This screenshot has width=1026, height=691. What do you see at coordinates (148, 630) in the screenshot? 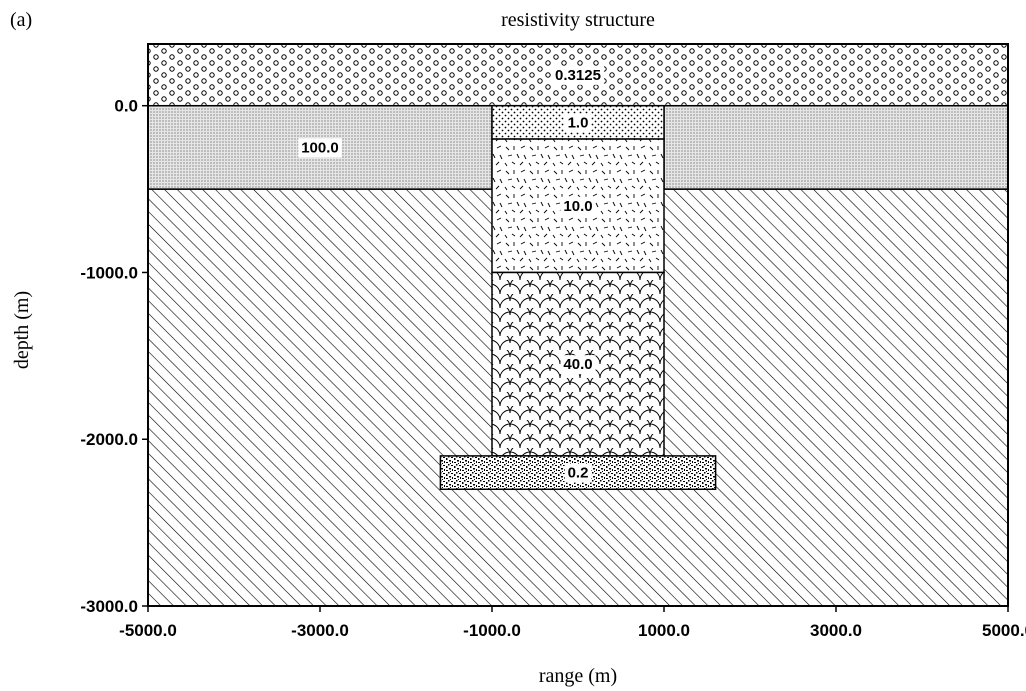
I see `x-tick-label: -5000.0` at bounding box center [148, 630].